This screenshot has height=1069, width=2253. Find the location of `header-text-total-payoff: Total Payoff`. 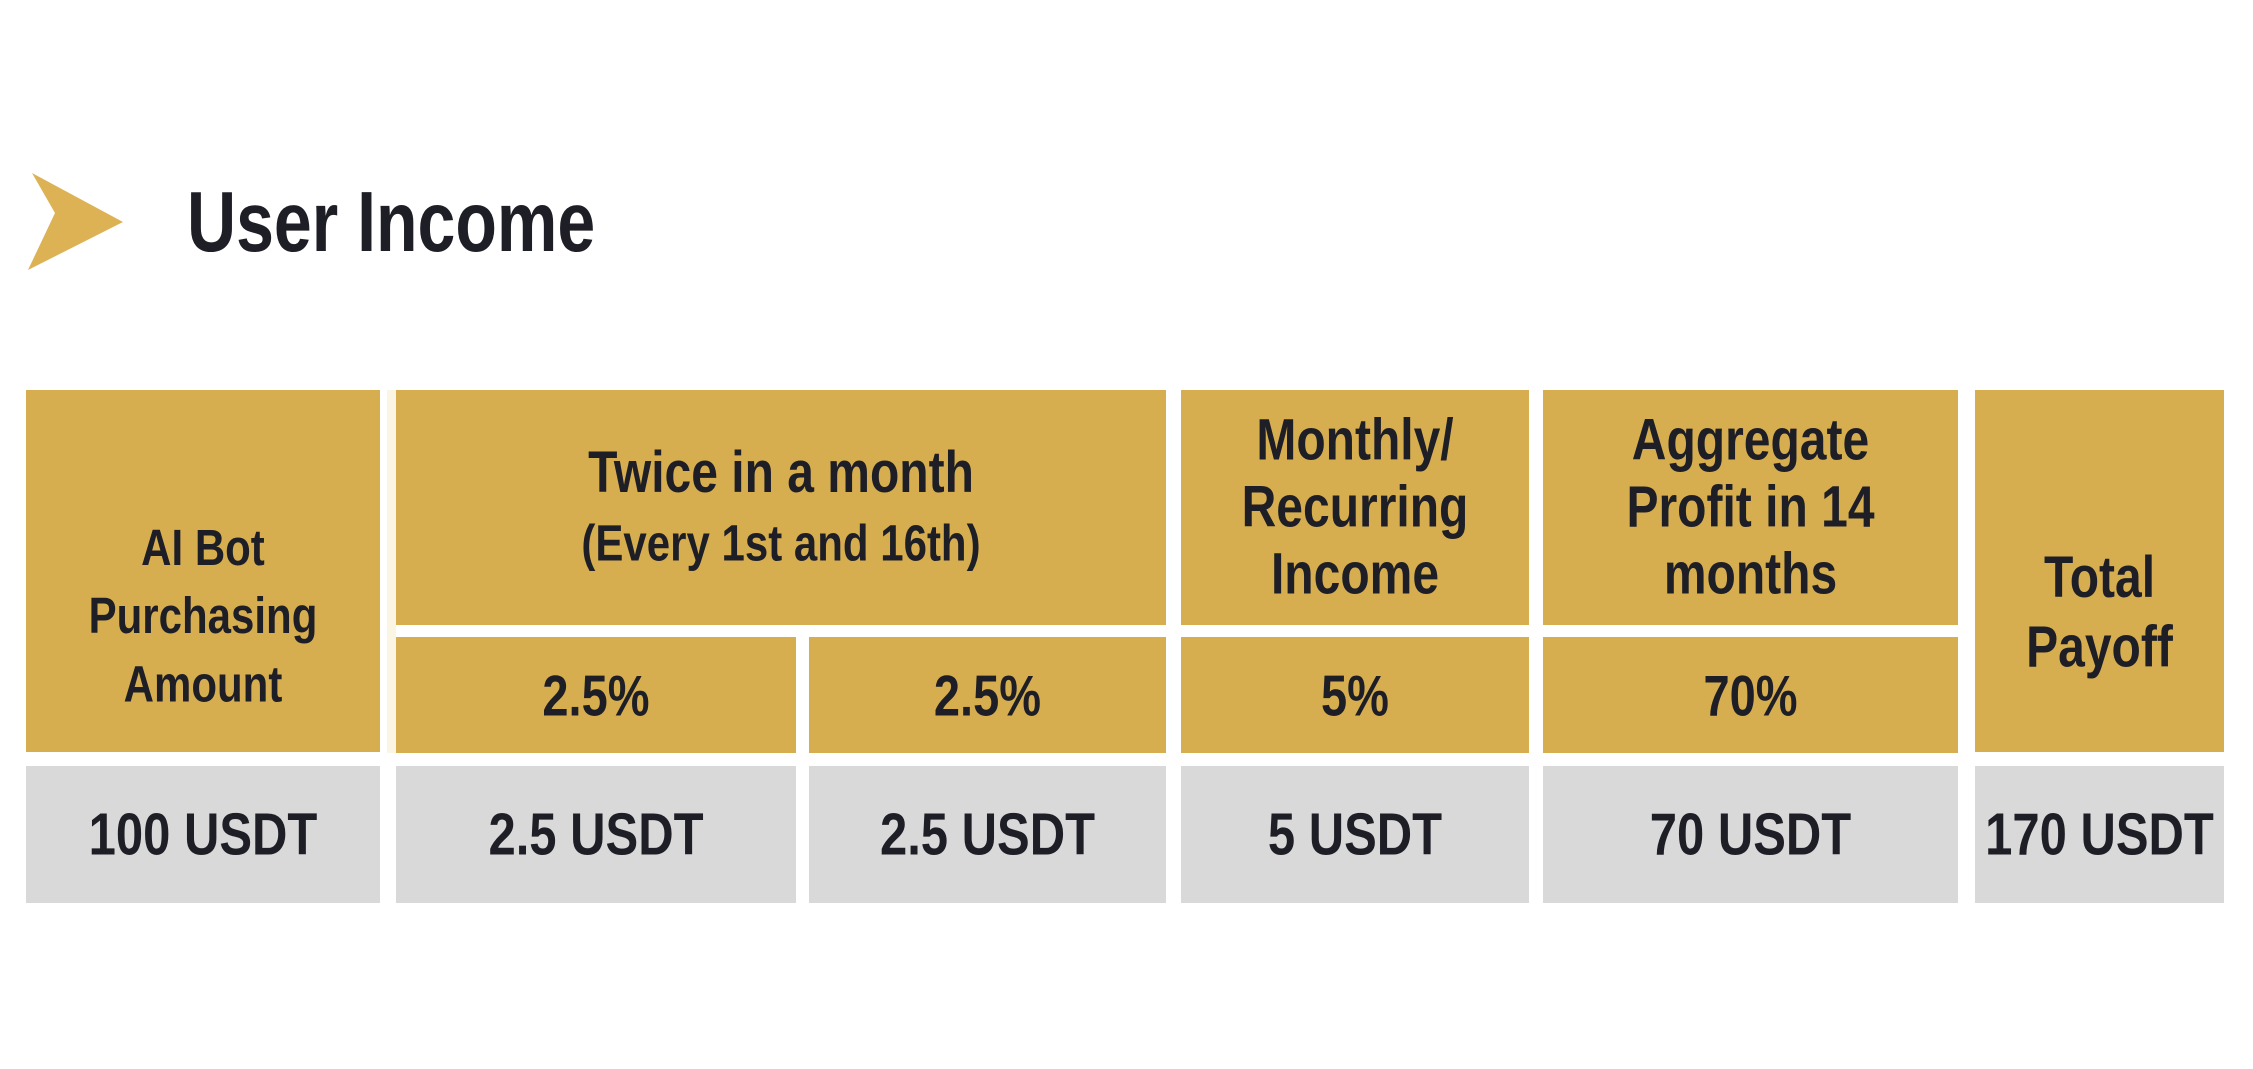

header-text-total-payoff: Total Payoff is located at coordinates (2099, 613).